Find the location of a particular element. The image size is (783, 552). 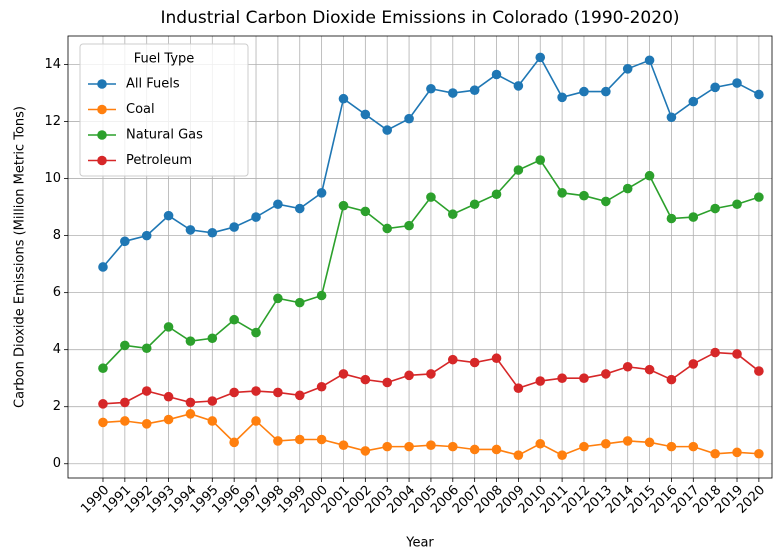

legend-label: Petroleum is located at coordinates (159, 160).